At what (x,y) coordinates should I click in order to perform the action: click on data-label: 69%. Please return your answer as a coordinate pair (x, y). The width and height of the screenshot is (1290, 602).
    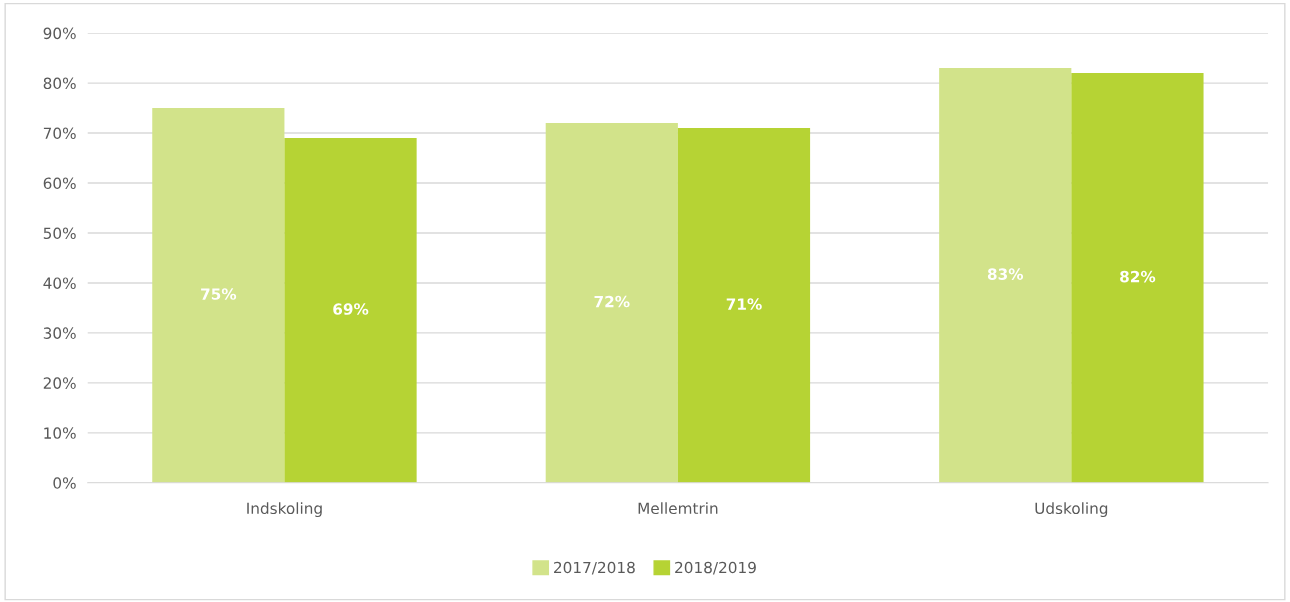
    Looking at the image, I should click on (351, 309).